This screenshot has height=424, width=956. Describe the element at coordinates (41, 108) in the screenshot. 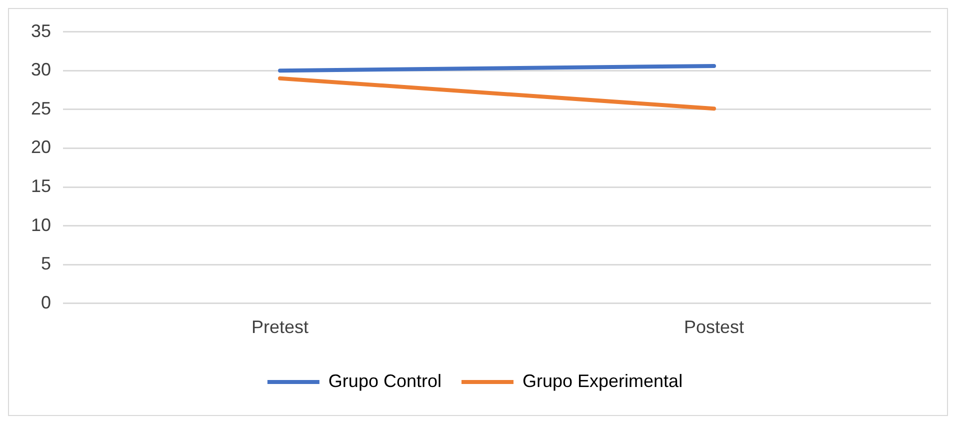

I see `y-tick-label: 25` at that location.